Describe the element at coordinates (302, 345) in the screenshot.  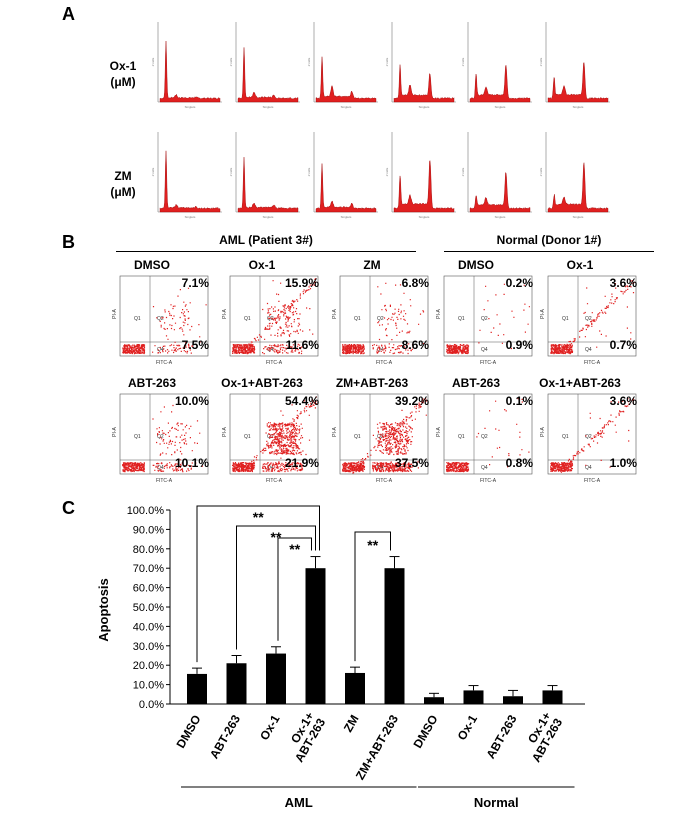
I see `lower-right-percent: 11.6%` at that location.